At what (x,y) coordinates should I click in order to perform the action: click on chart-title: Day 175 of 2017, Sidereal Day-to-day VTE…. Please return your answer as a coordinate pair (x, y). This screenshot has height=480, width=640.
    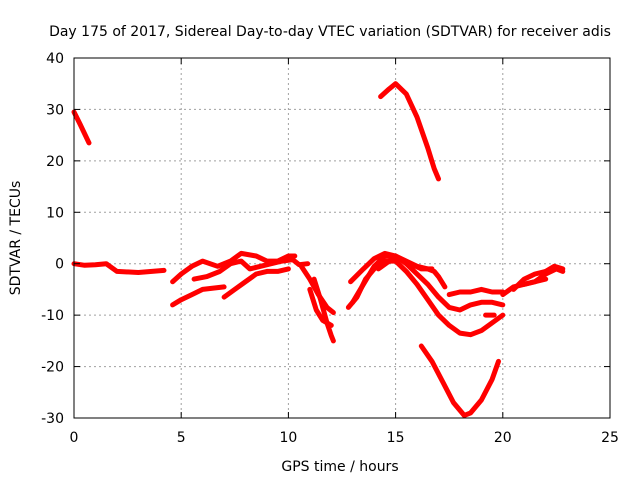
    Looking at the image, I should click on (330, 32).